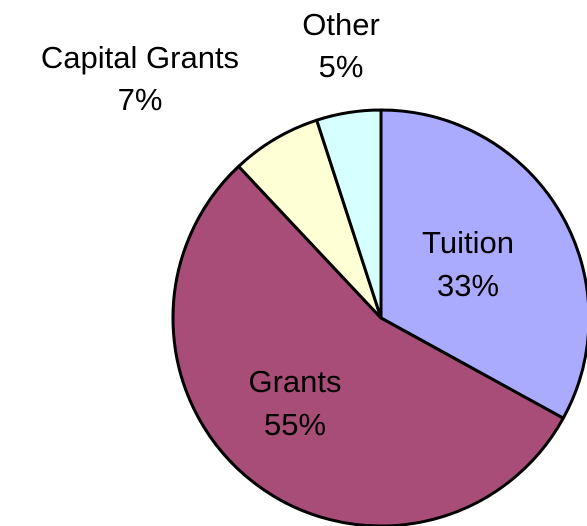  I want to click on slice-label-other: Other, so click(341, 24).